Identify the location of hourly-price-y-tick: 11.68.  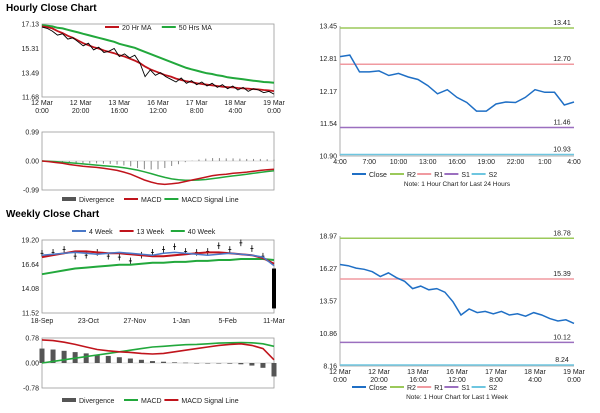
(30, 98).